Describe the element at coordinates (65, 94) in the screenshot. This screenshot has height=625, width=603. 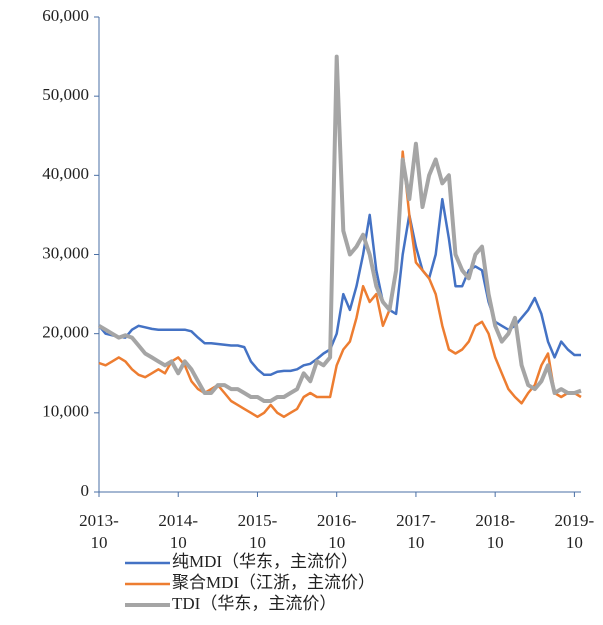
I see `y-tick-label: 50,000` at that location.